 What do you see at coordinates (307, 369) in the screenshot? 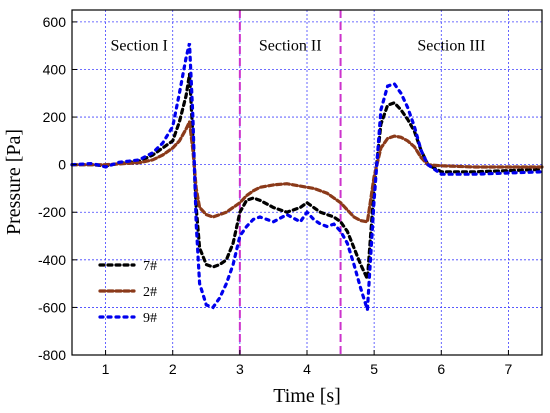
I see `x-tick-label: 4` at bounding box center [307, 369].